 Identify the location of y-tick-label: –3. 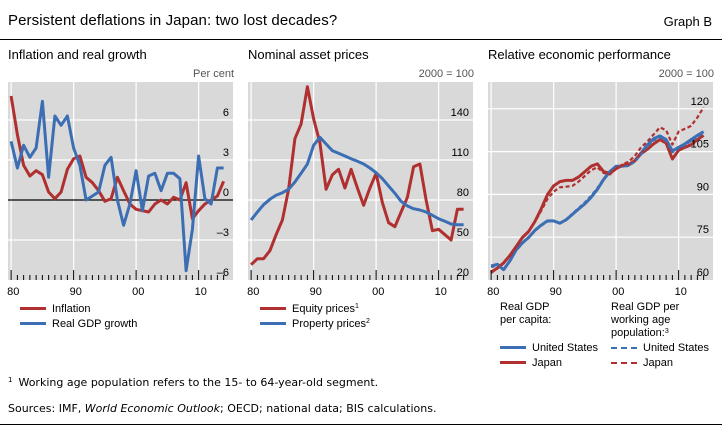
(223, 233).